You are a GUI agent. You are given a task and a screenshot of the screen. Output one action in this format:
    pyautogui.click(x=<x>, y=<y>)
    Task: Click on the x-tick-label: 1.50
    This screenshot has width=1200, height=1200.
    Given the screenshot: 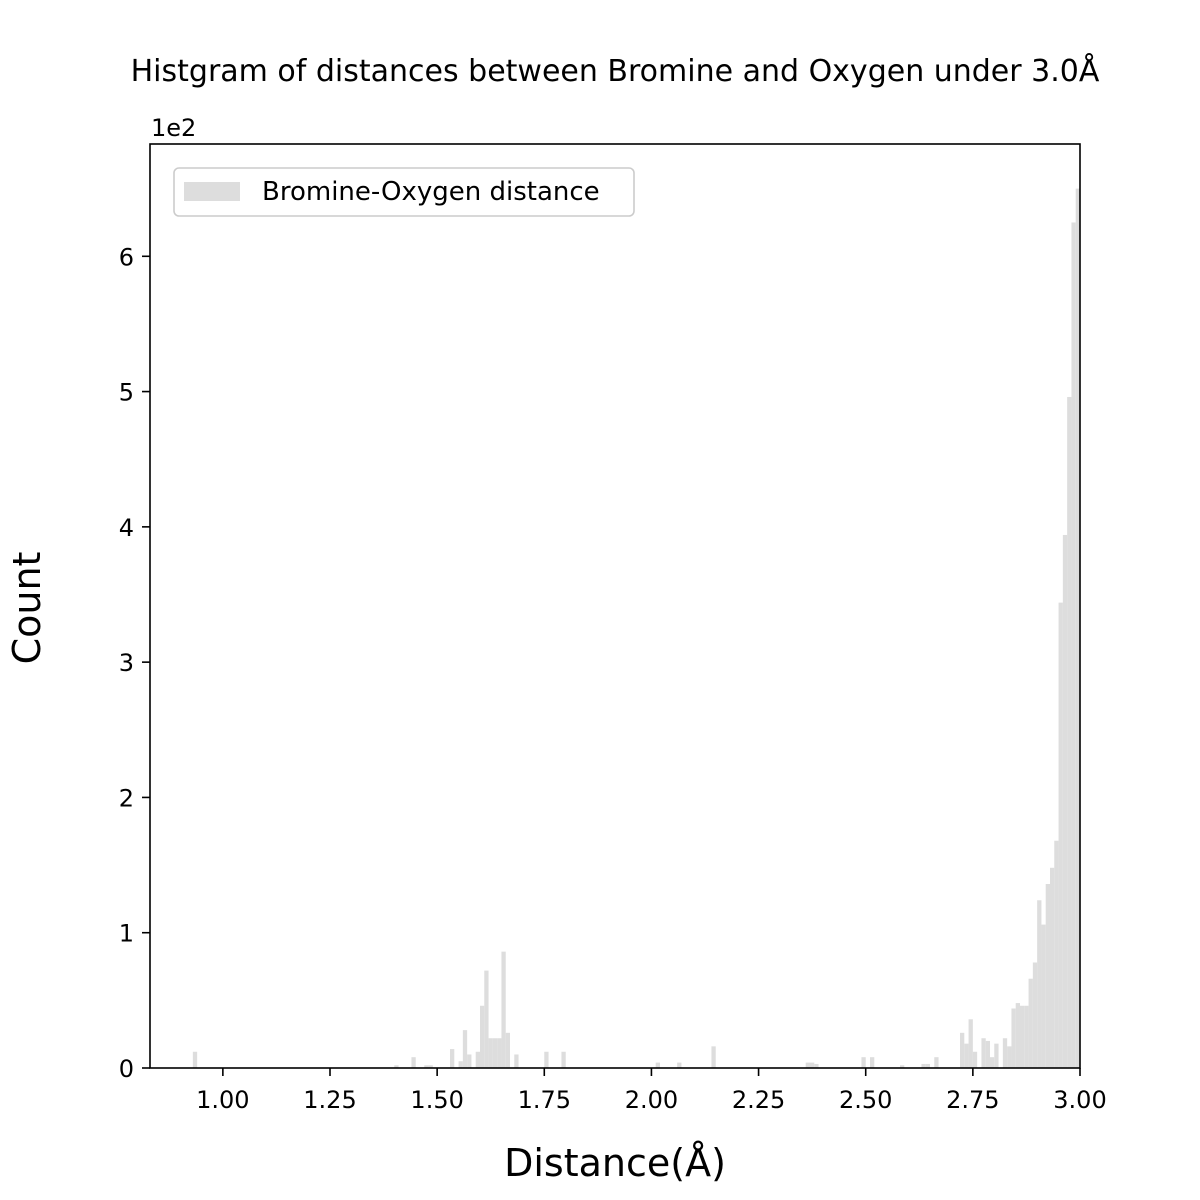 What is the action you would take?
    pyautogui.click(x=436, y=1100)
    